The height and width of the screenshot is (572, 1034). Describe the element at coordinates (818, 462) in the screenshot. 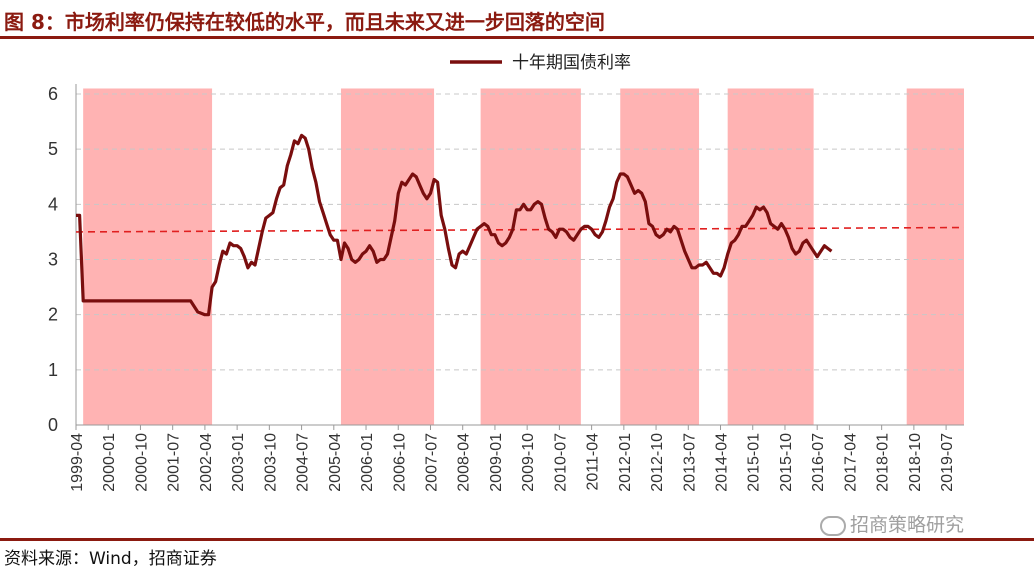

I see `x-tick-label-2016-07: 2016-07` at that location.